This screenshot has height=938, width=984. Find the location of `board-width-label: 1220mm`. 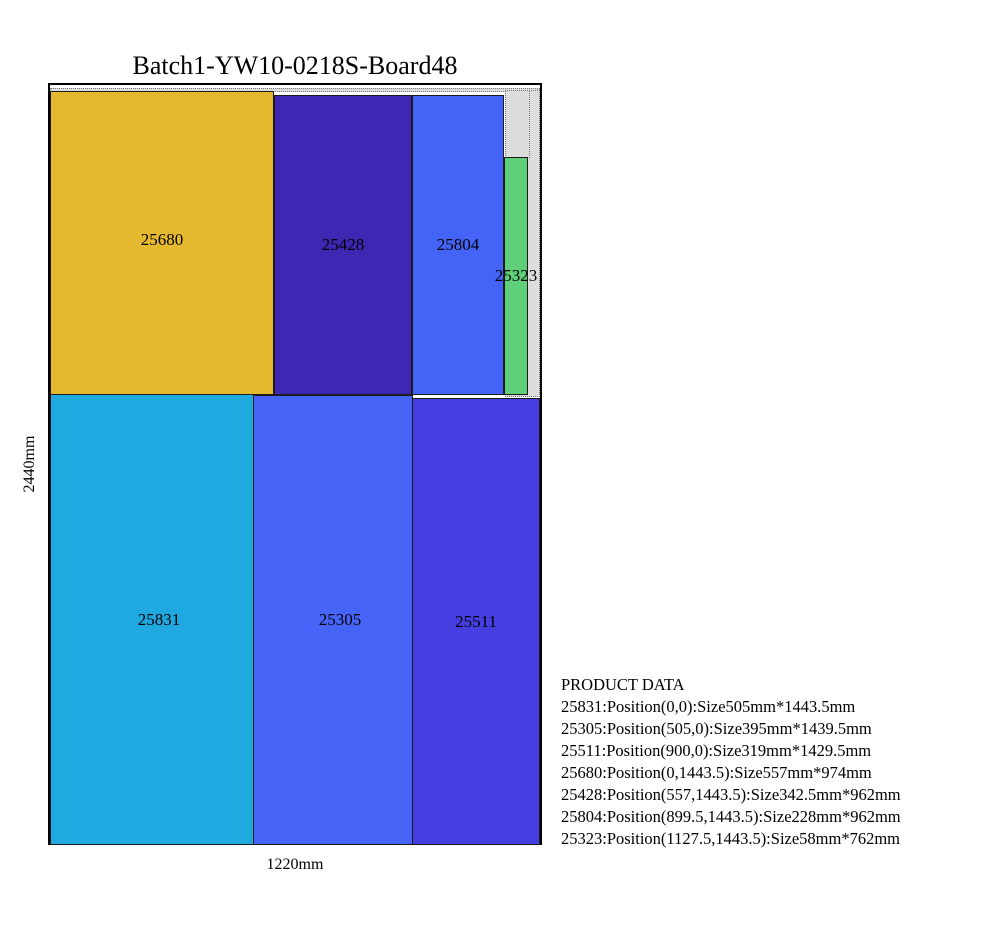

board-width-label: 1220mm is located at coordinates (295, 864).